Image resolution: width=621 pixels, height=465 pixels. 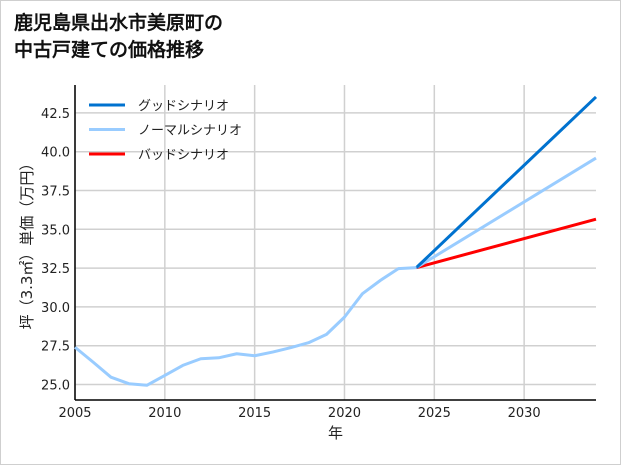 I want to click on x-tick-label: 2005, so click(x=74, y=413).